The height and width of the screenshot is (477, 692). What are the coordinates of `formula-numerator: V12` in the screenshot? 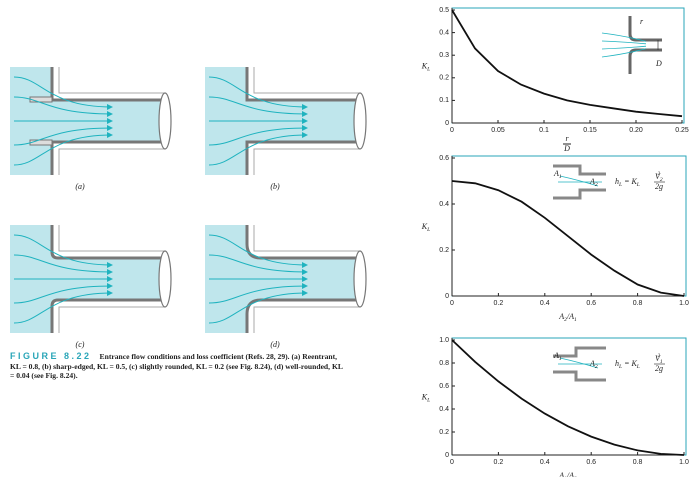 It's located at (659, 359).